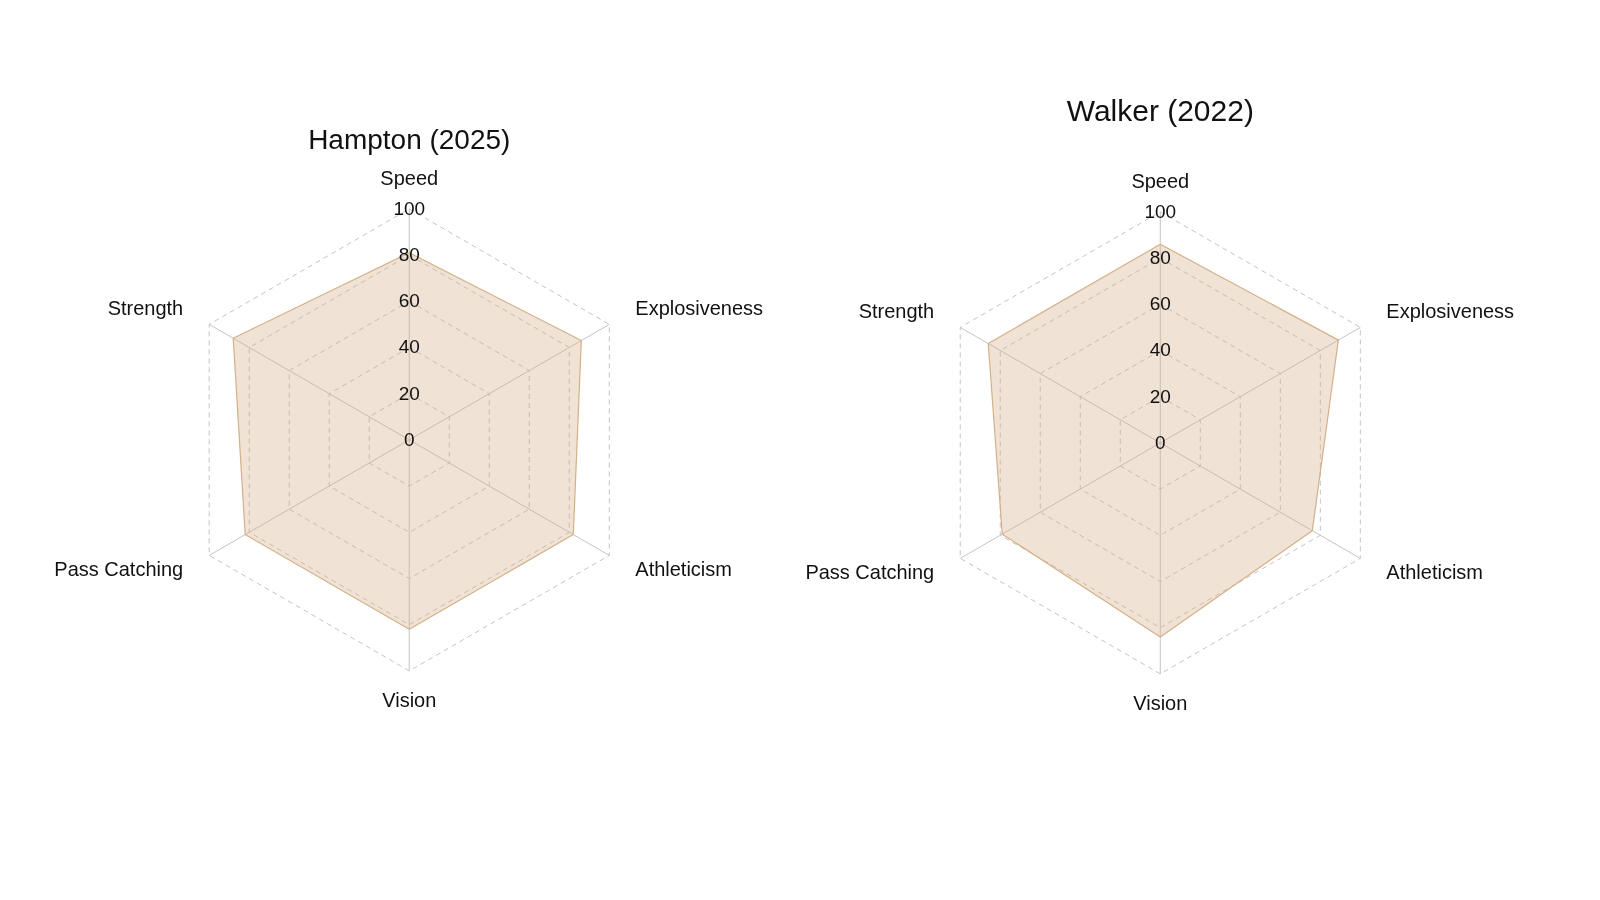 The width and height of the screenshot is (1600, 900). I want to click on chart-title: Hampton (2025), so click(409, 139).